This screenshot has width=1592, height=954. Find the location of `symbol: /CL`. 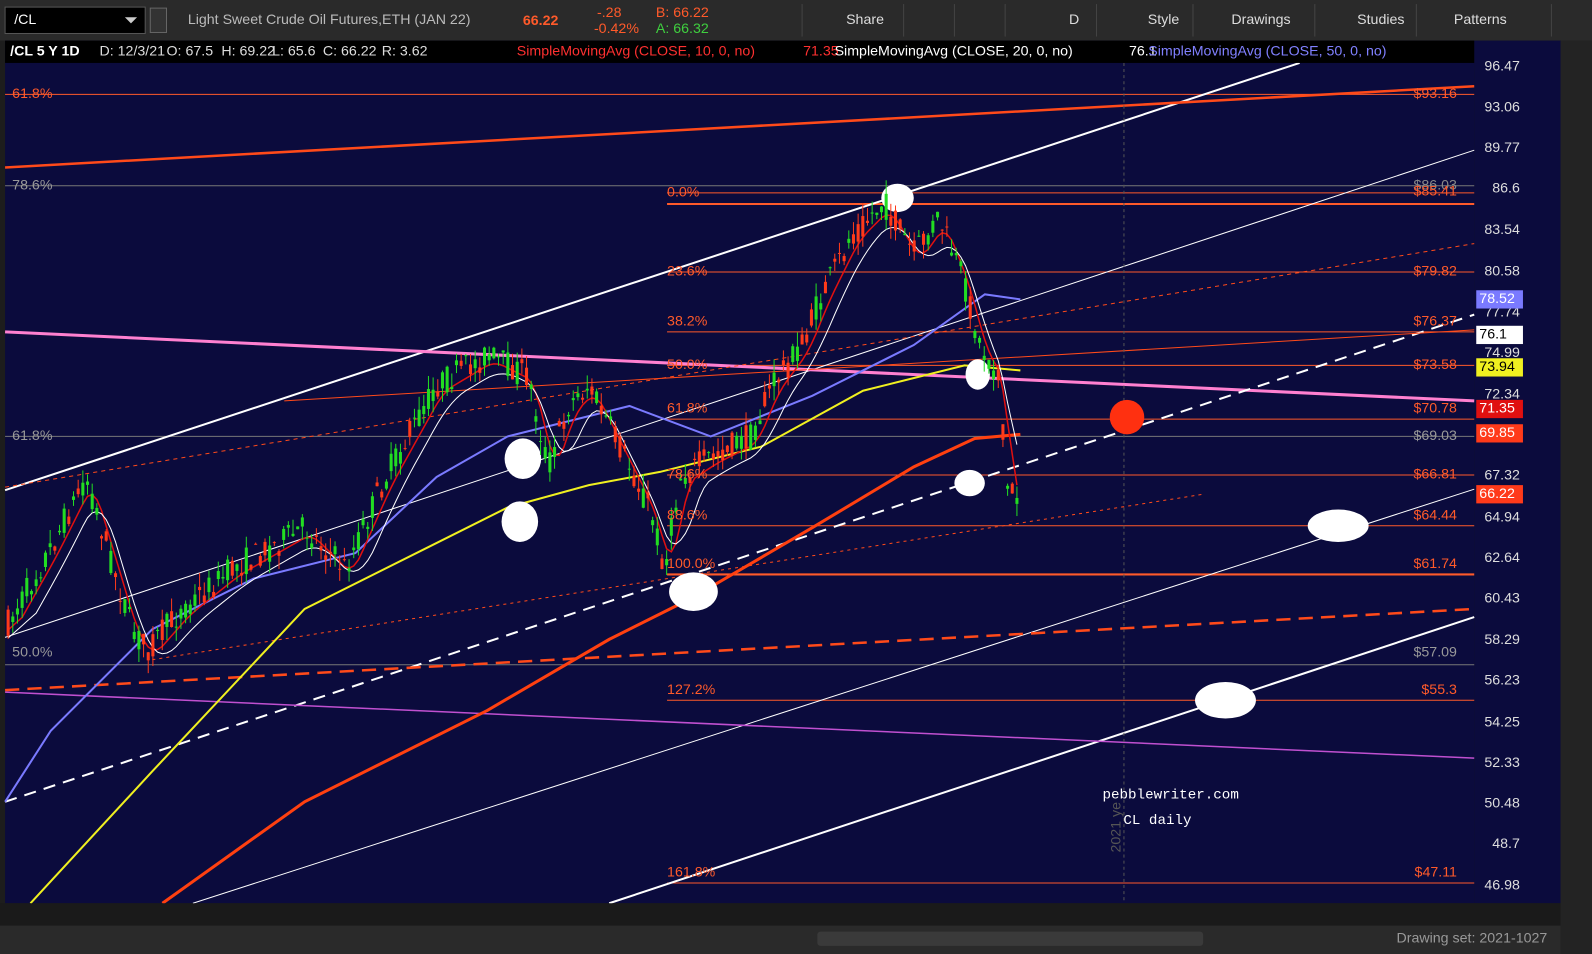

symbol: /CL is located at coordinates (25, 20).